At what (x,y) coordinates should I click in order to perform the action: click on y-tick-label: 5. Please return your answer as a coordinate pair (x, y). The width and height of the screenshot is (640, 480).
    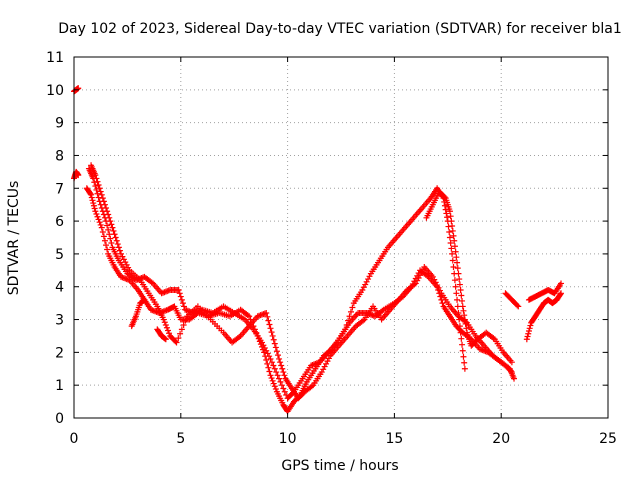
    Looking at the image, I should click on (59, 255).